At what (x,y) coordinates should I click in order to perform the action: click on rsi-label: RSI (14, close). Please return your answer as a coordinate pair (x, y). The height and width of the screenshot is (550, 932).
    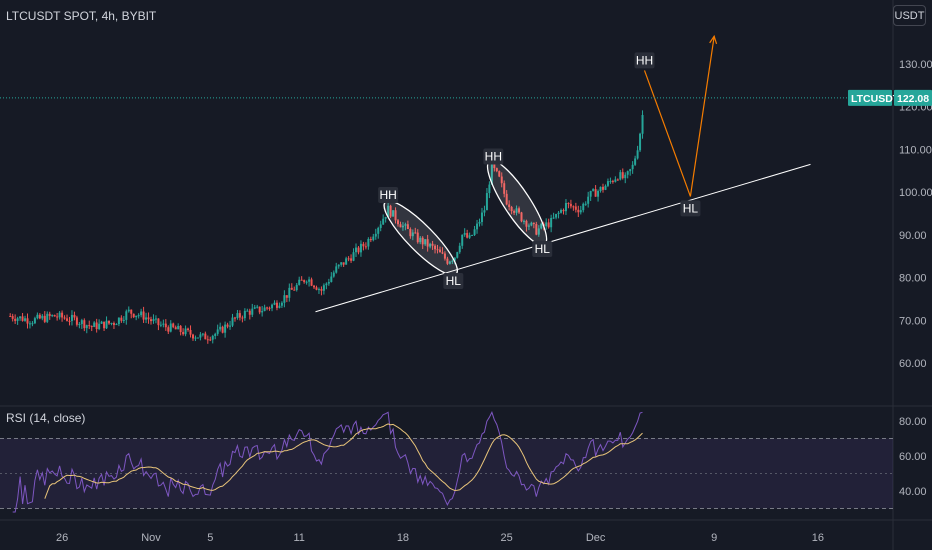
    Looking at the image, I should click on (45, 418).